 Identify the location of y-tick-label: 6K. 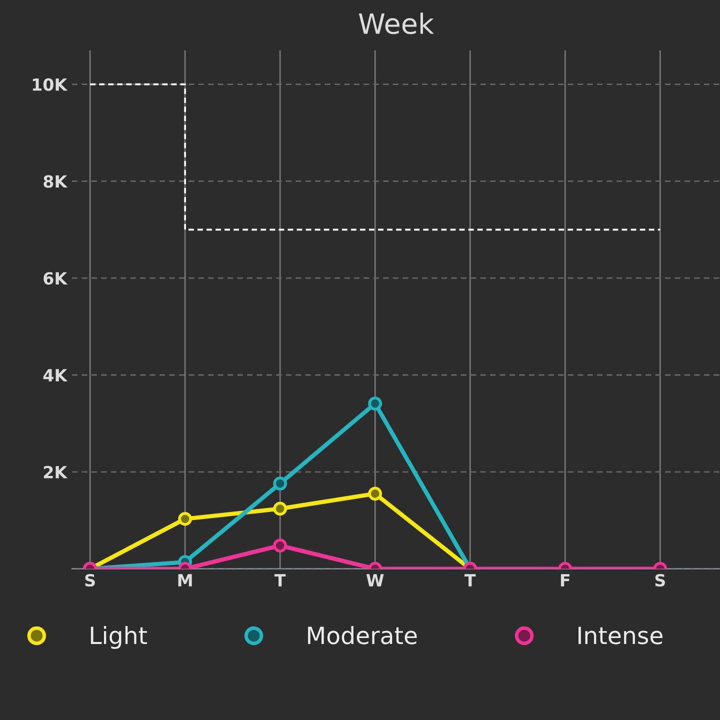
(56, 278).